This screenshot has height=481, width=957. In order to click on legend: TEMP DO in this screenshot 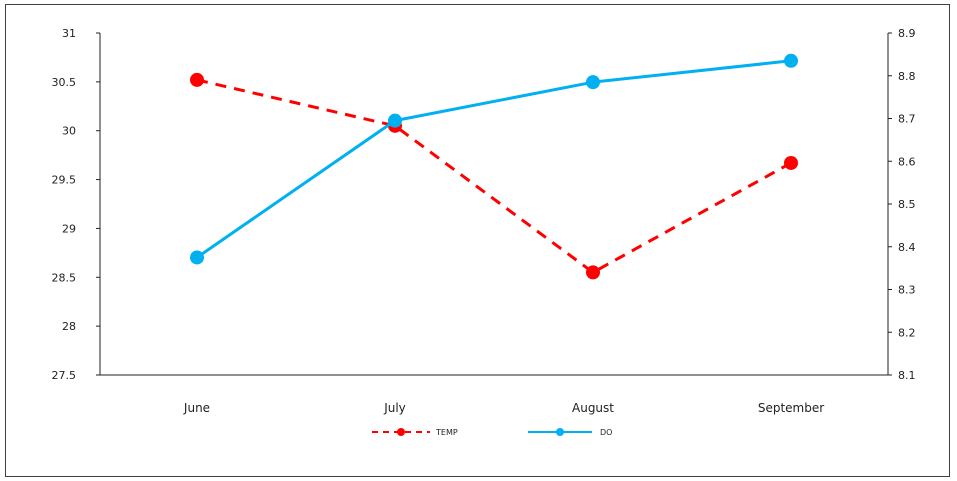, I will do `click(492, 432)`.